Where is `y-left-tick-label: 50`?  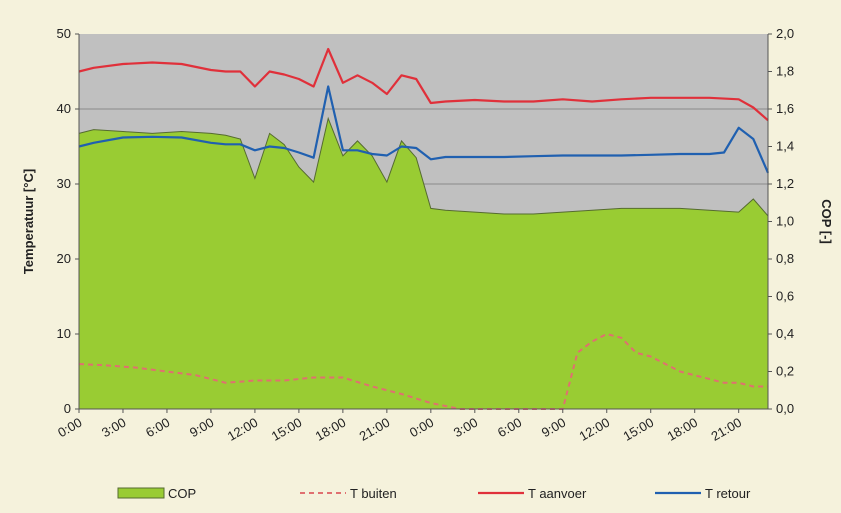
y-left-tick-label: 50 is located at coordinates (64, 33).